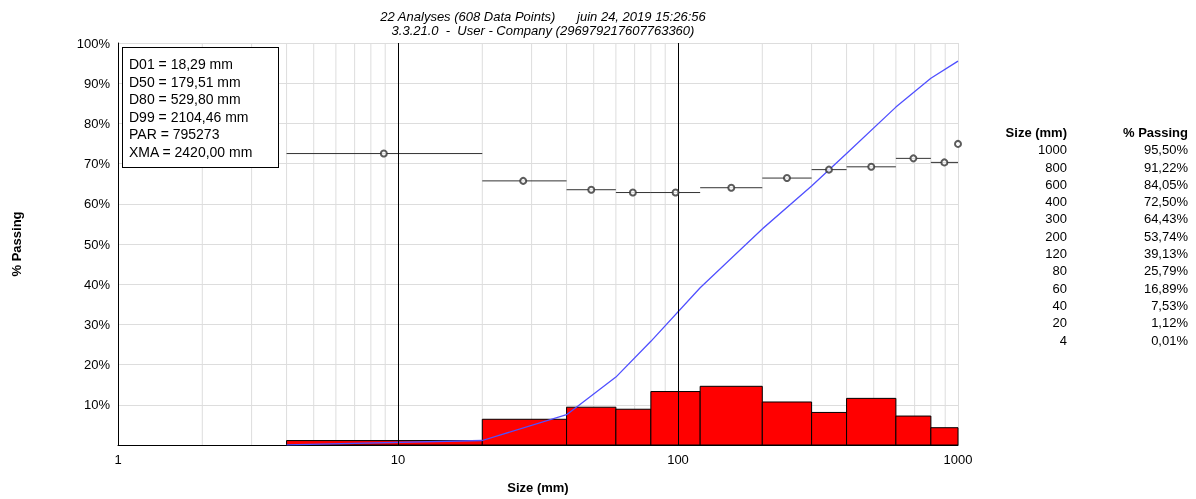 This screenshot has width=1196, height=499. What do you see at coordinates (1055, 167) in the screenshot?
I see `text: 800` at bounding box center [1055, 167].